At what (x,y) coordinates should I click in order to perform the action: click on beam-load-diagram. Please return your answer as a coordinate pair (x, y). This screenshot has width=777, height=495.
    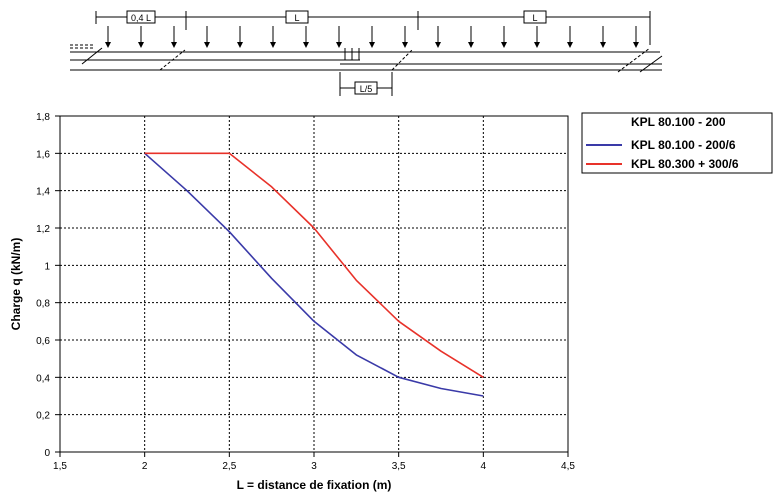
    Looking at the image, I should click on (366, 53).